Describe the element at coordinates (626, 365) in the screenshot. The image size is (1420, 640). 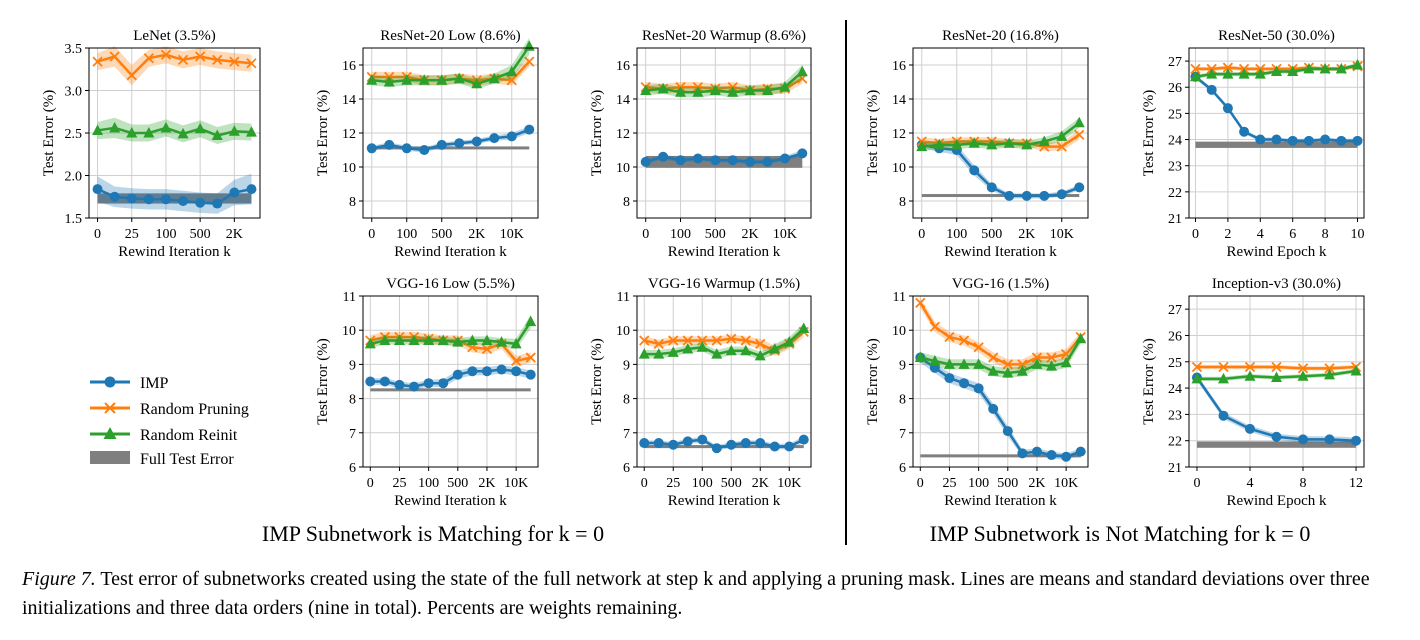
I see `y-tick-label: 9` at that location.